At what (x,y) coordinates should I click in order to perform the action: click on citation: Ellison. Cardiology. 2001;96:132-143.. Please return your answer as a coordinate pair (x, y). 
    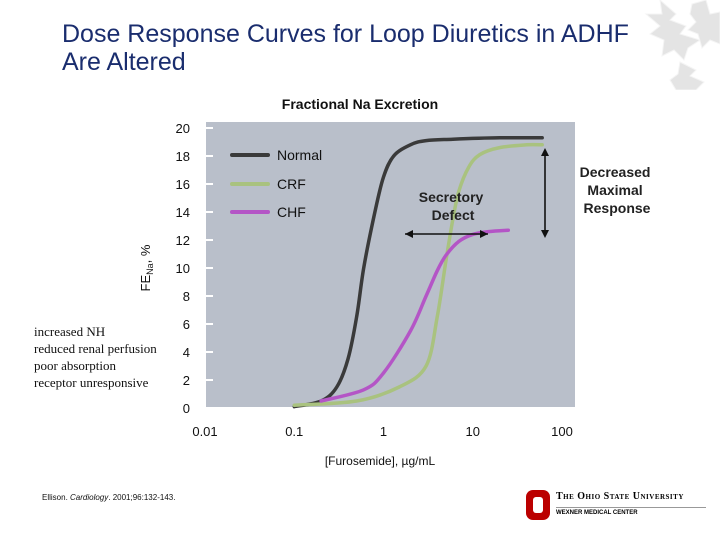
    Looking at the image, I should click on (109, 497).